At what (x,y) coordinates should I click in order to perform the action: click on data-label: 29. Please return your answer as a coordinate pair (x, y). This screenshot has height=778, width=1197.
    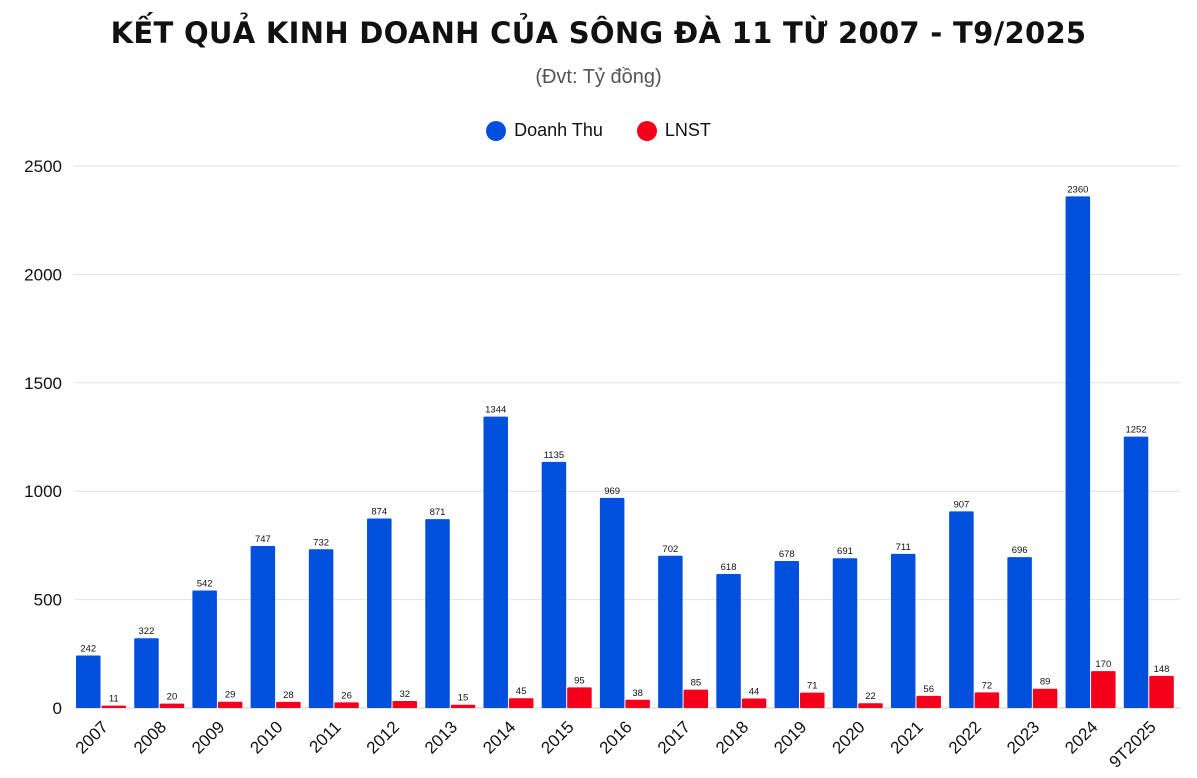
    Looking at the image, I should click on (230, 695).